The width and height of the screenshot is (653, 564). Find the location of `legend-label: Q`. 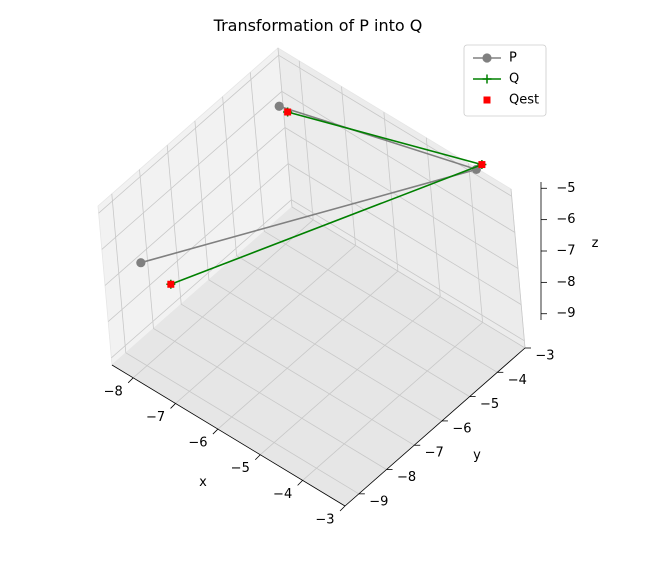

legend-label: Q is located at coordinates (514, 79).